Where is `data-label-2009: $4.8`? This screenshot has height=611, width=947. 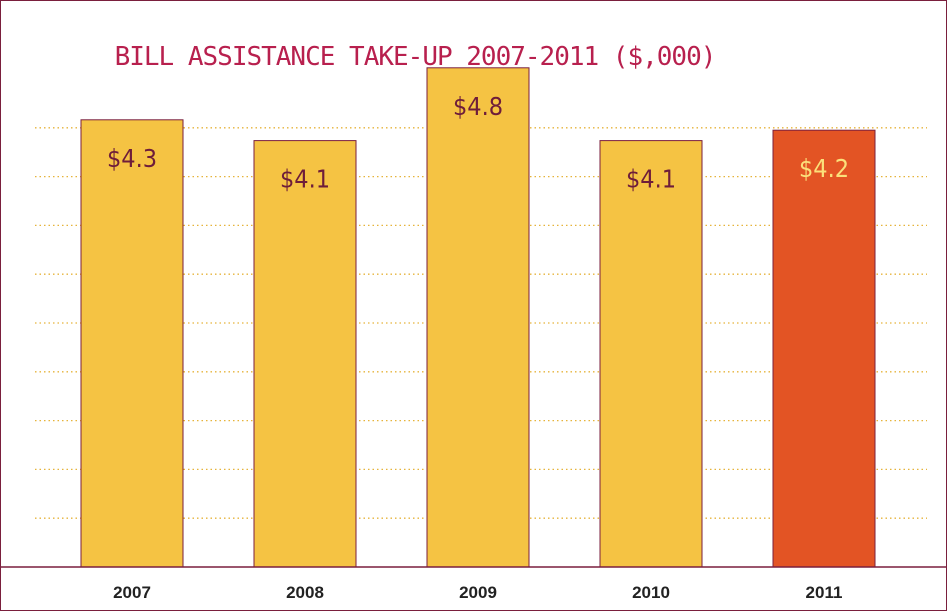
data-label-2009: $4.8 is located at coordinates (478, 106).